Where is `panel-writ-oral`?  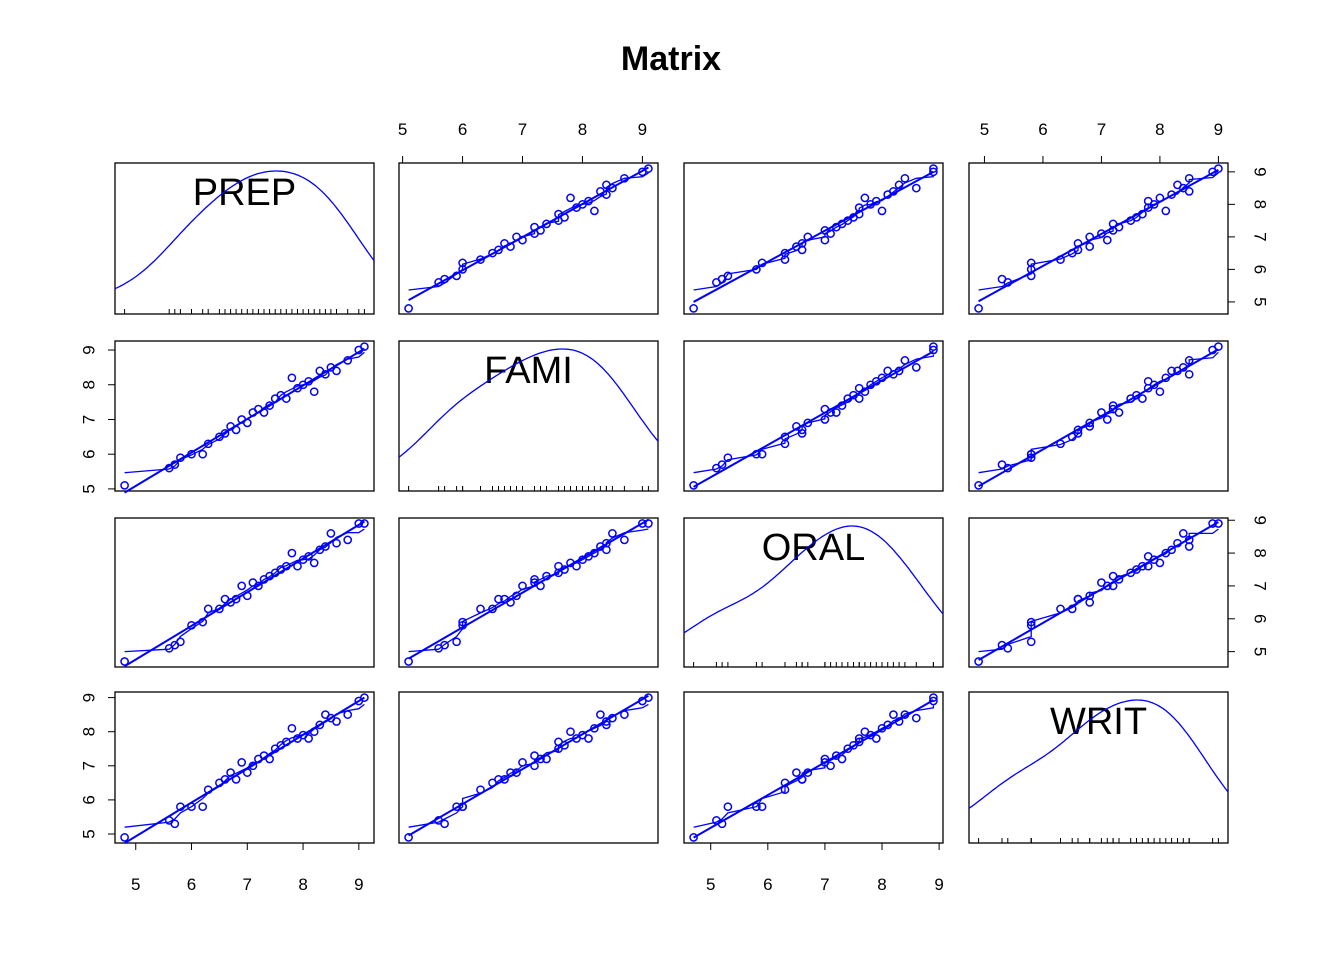
panel-writ-oral is located at coordinates (813, 767).